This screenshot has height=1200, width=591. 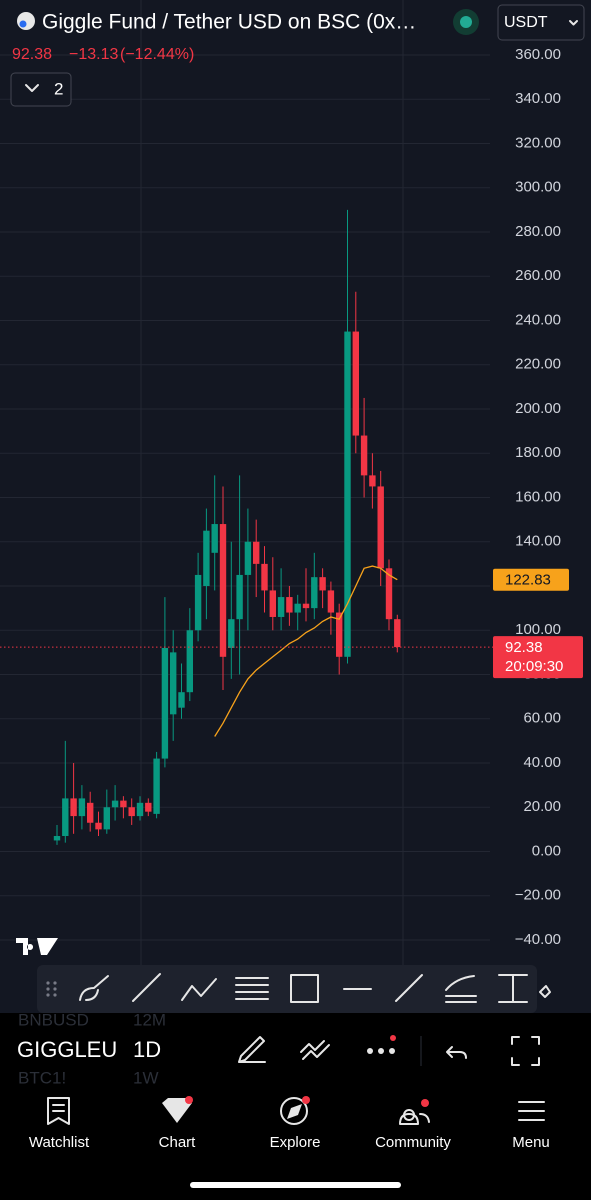 I want to click on rectangle-tool, so click(x=304, y=988).